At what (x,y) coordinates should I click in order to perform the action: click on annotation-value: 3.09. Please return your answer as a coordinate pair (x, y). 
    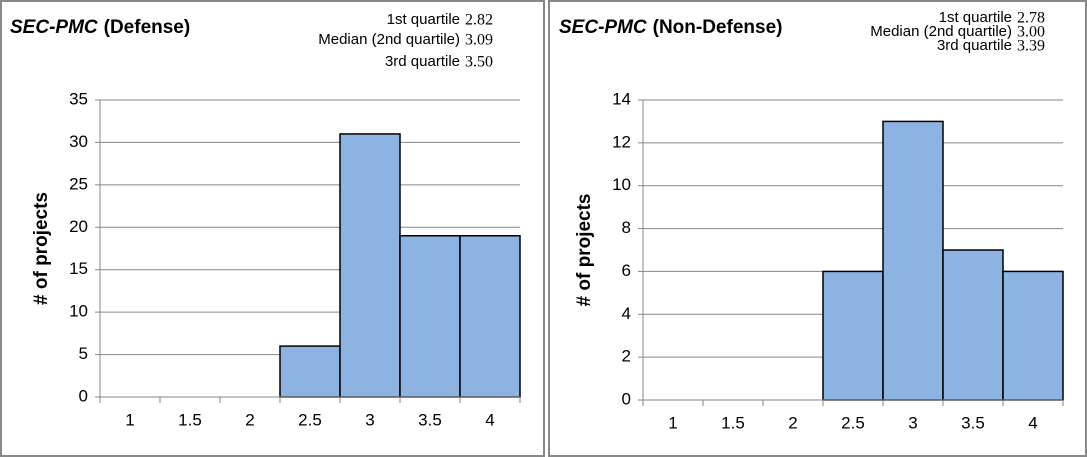
    Looking at the image, I should click on (479, 40).